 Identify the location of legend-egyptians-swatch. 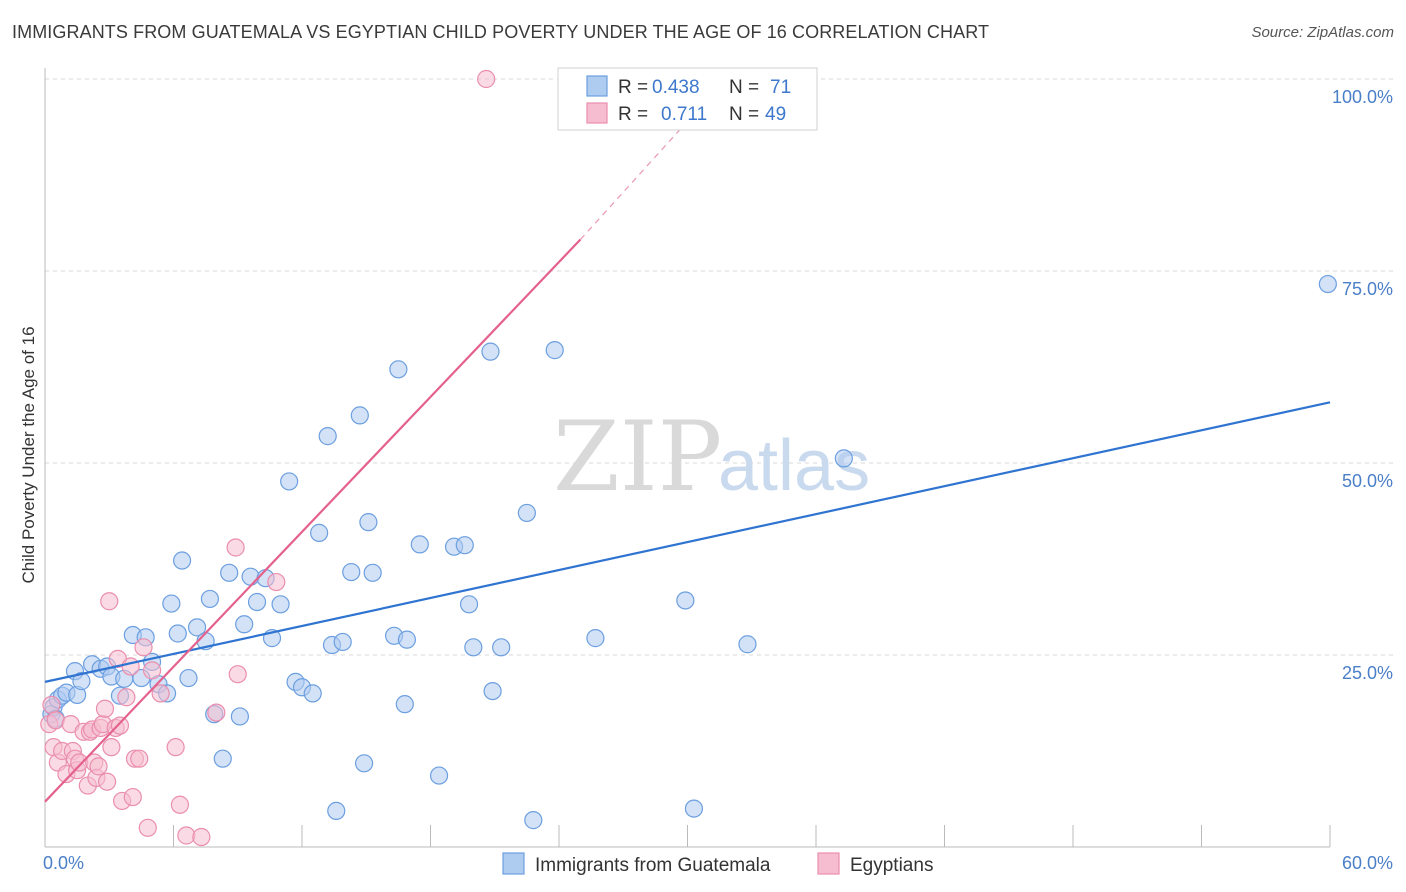
(828, 863).